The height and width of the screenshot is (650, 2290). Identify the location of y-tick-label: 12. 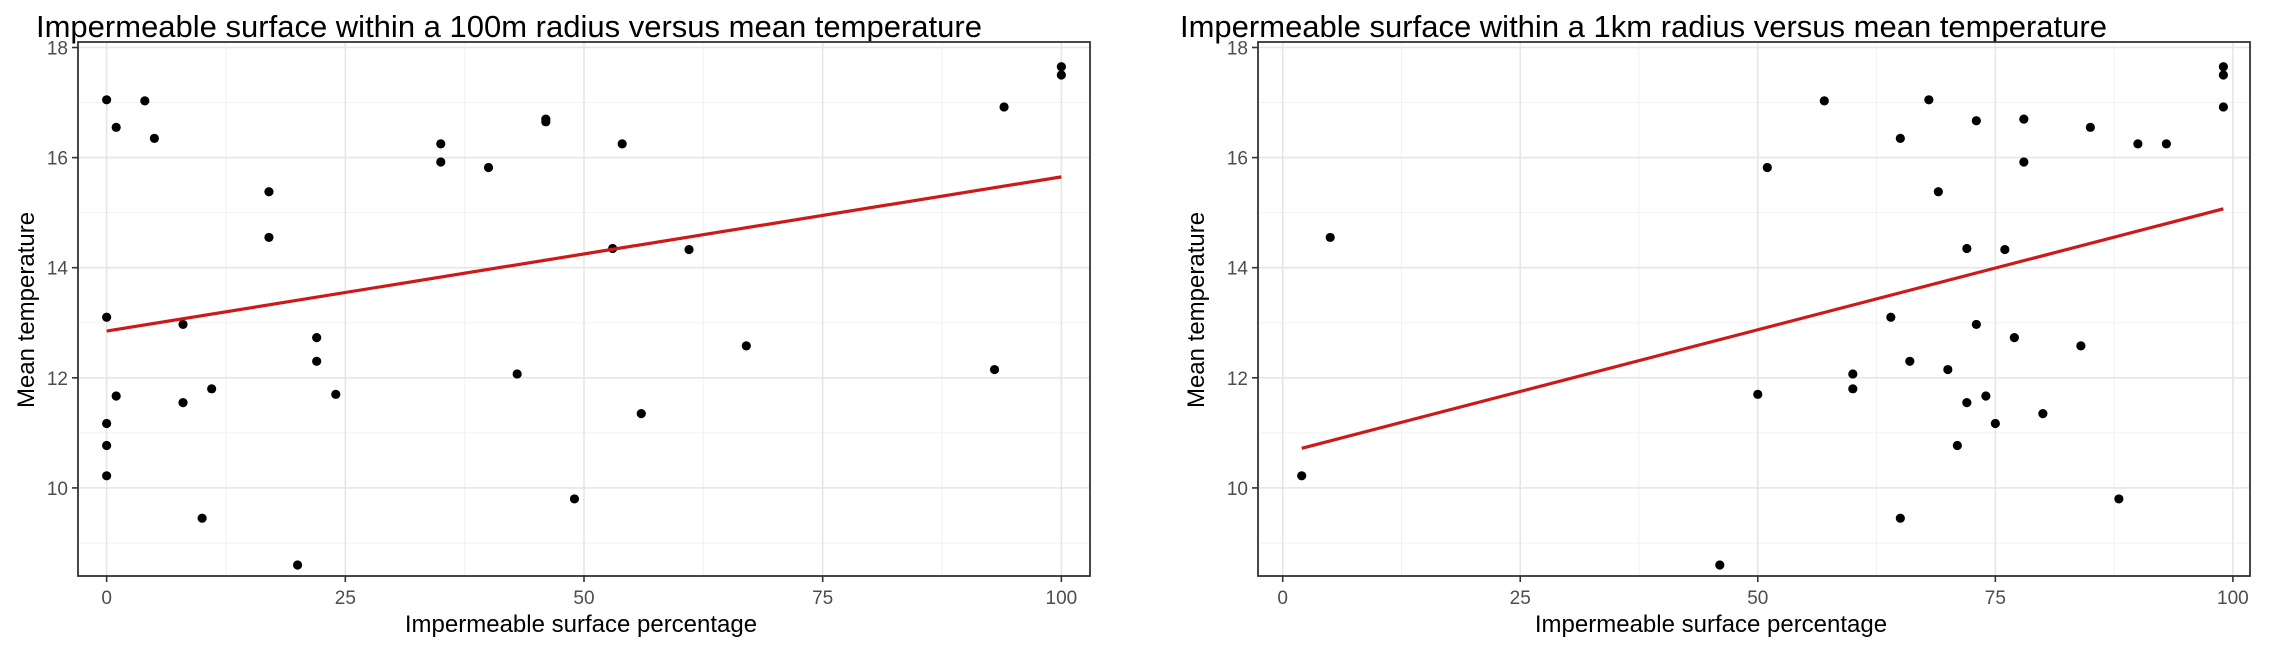
(57, 379).